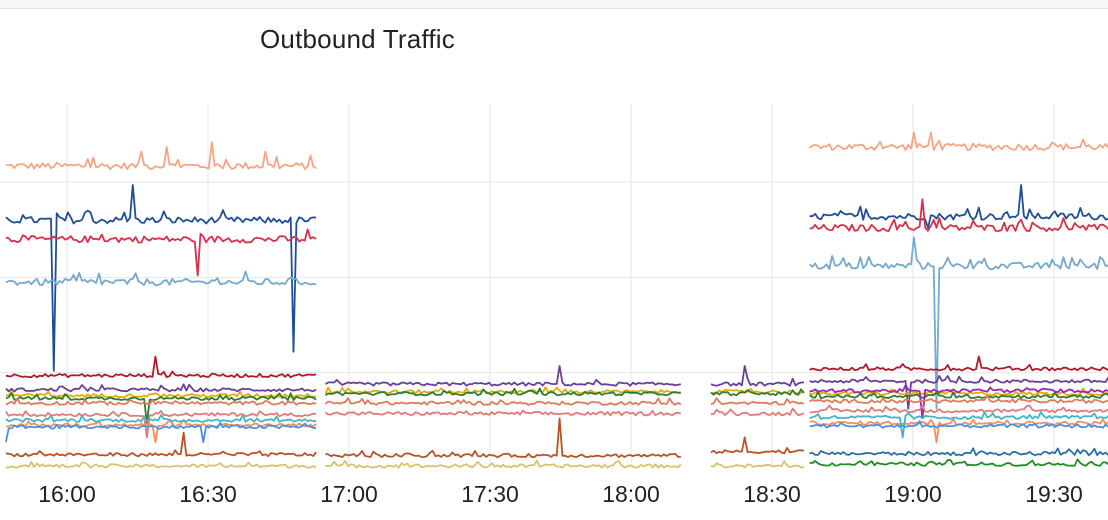 The width and height of the screenshot is (1108, 520). What do you see at coordinates (357, 39) in the screenshot?
I see `chart-title: Outbound Traffic` at bounding box center [357, 39].